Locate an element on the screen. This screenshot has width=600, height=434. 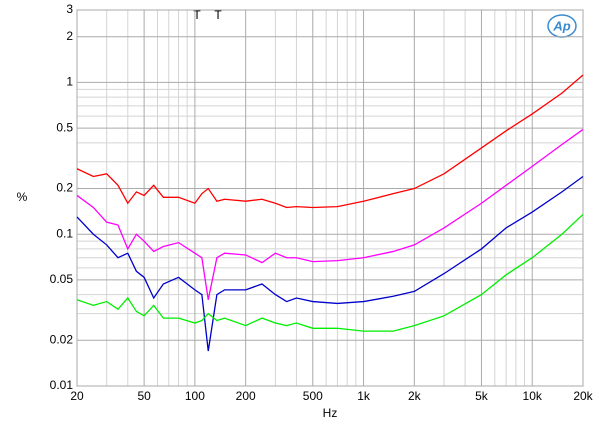
y-axis-label: % is located at coordinates (22, 197).